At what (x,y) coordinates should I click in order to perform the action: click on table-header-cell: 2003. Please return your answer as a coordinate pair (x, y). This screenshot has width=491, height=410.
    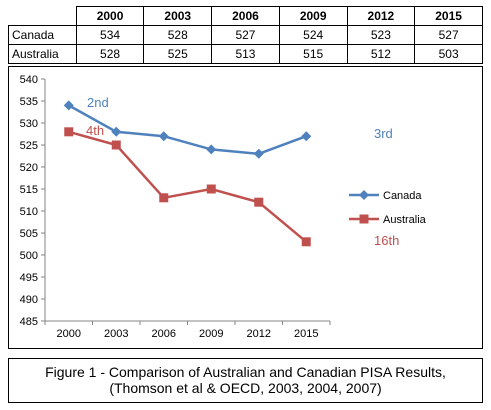
    Looking at the image, I should click on (178, 16).